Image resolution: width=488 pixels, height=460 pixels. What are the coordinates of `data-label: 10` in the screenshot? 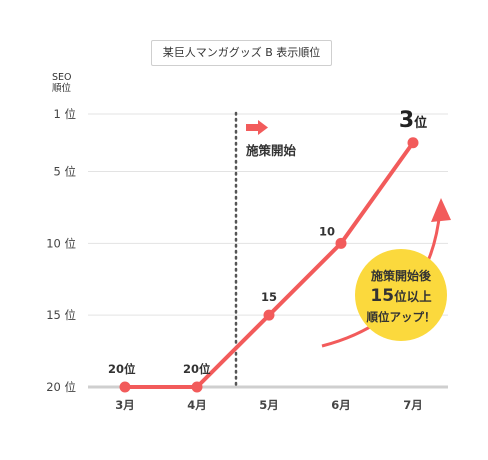 It's located at (327, 231).